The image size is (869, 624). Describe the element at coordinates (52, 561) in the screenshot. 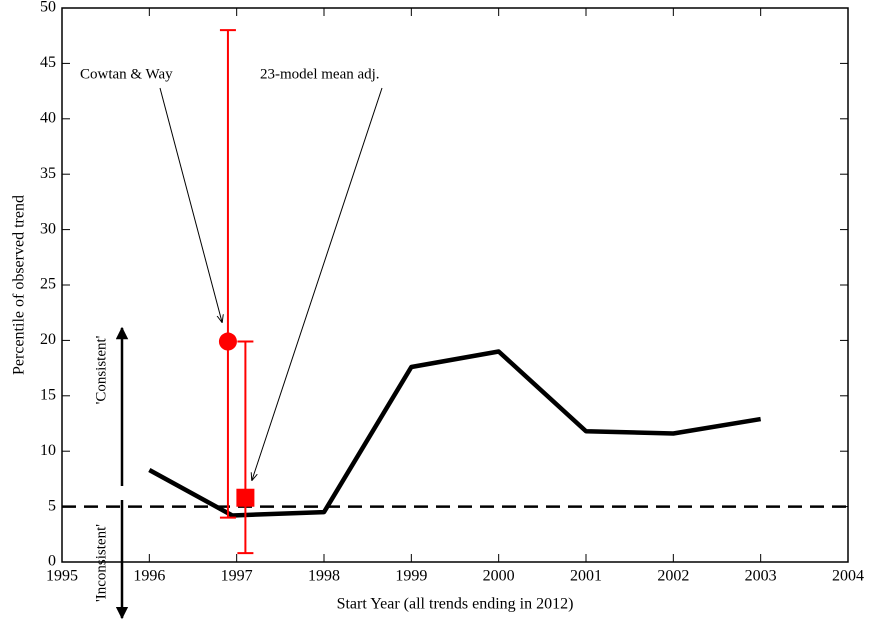

I see `y-tick-label: 0` at that location.